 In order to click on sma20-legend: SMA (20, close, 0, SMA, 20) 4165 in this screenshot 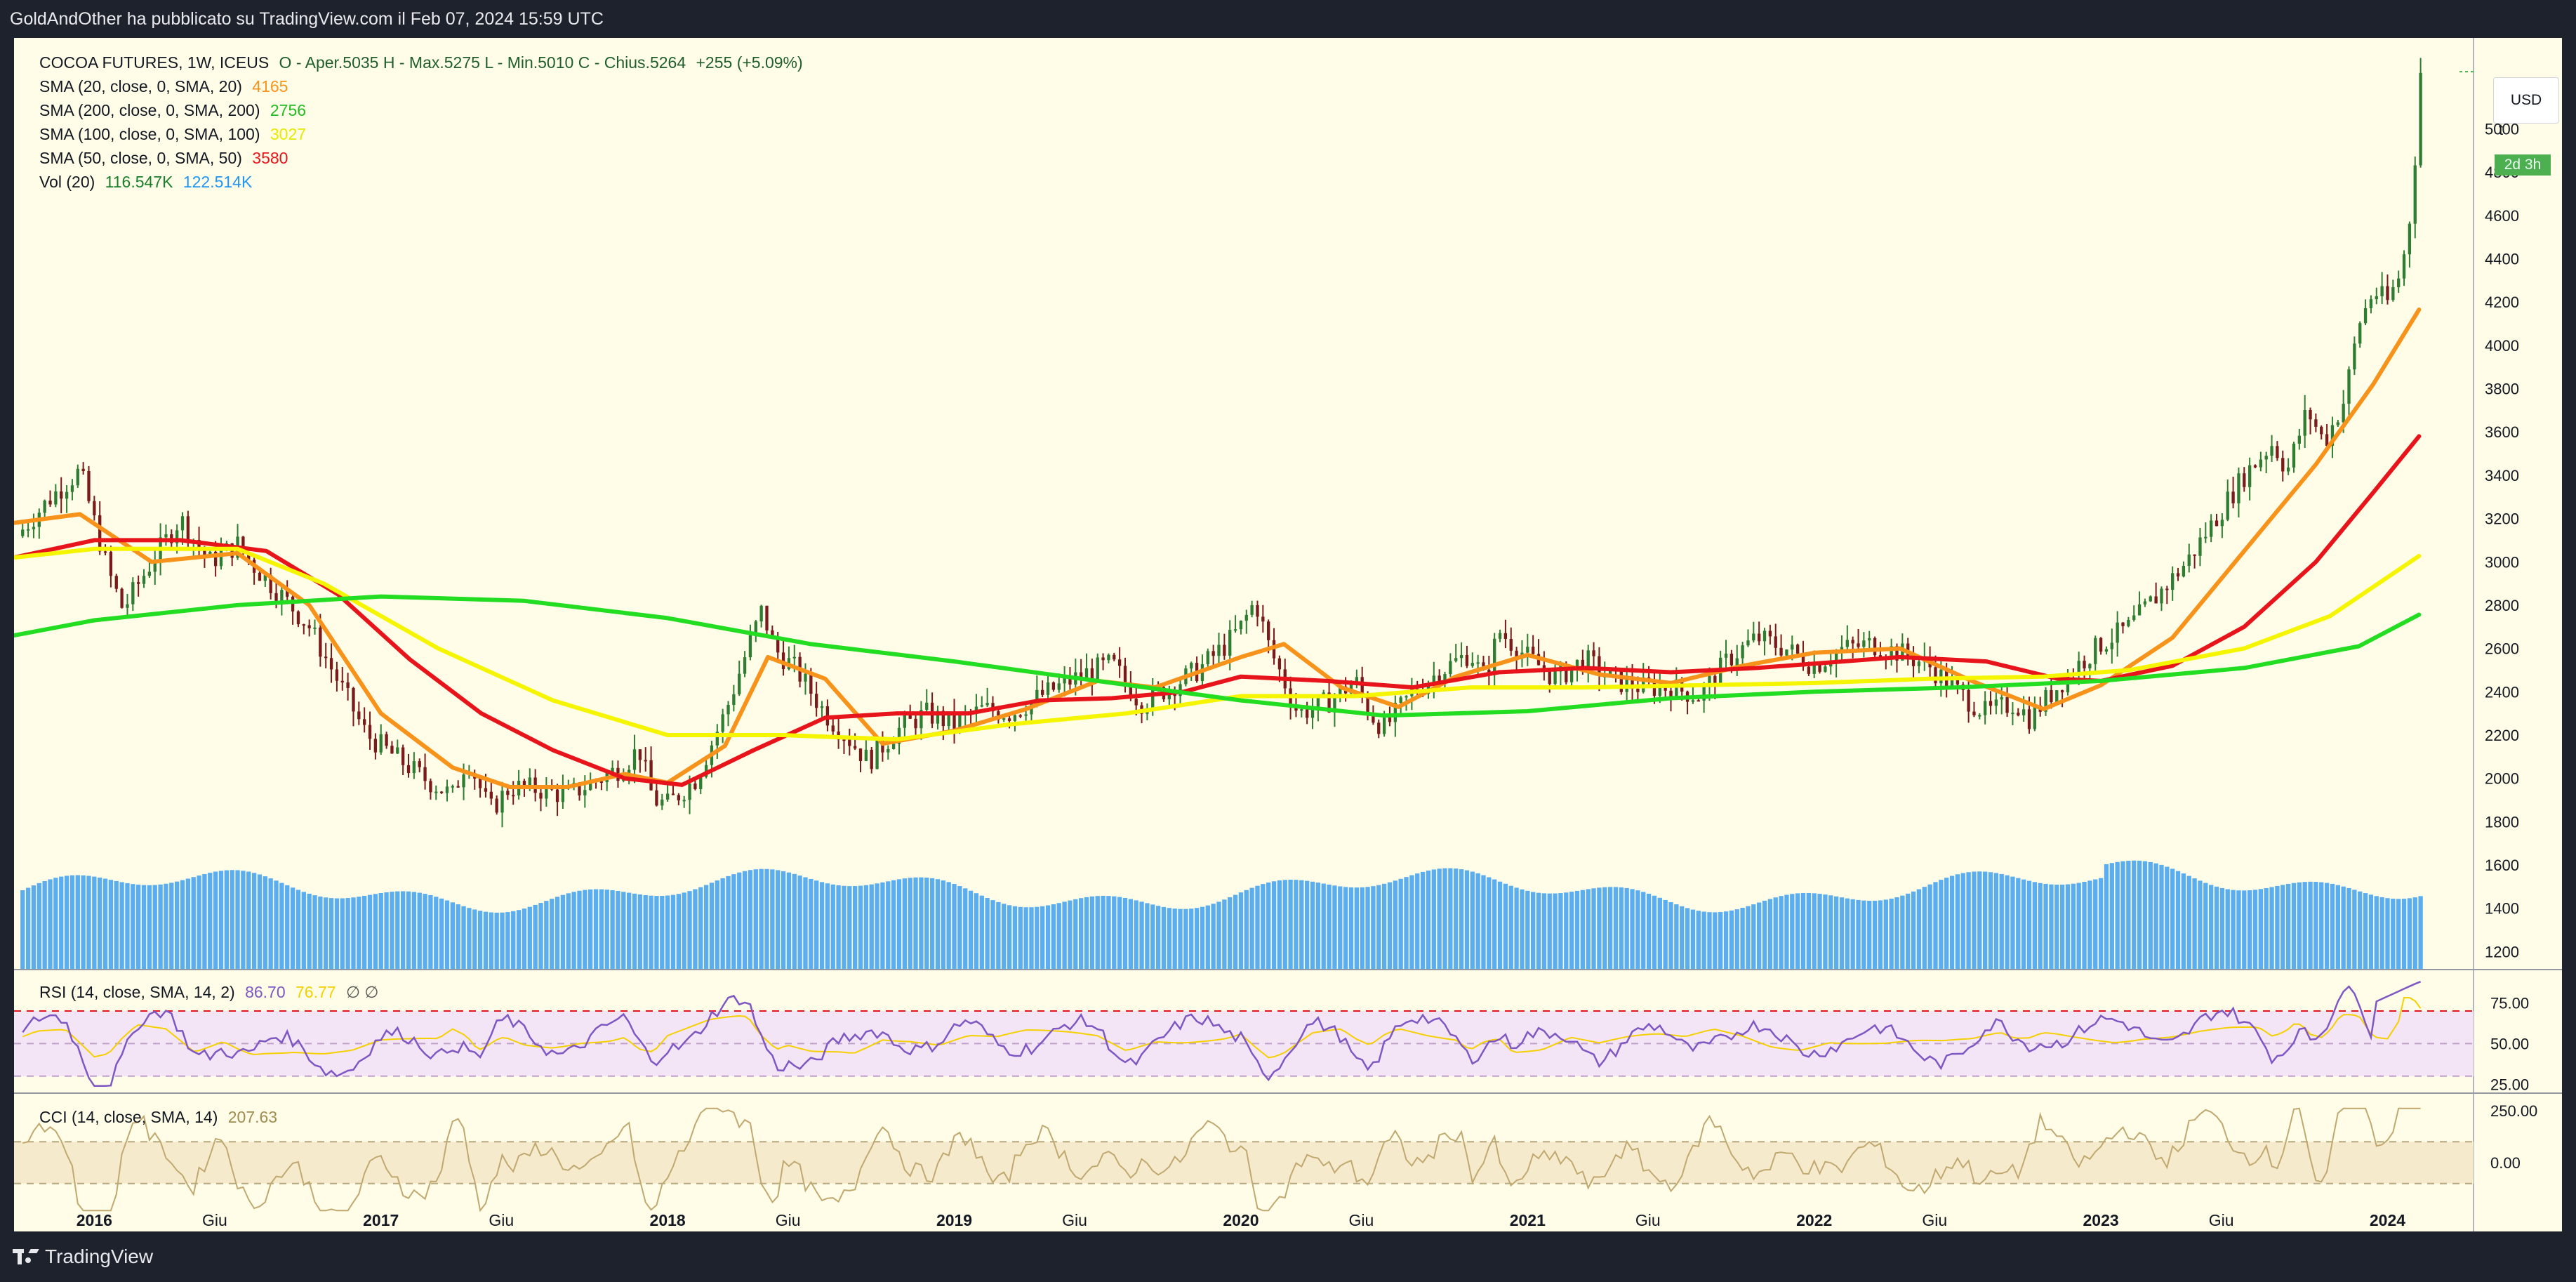, I will do `click(163, 86)`.